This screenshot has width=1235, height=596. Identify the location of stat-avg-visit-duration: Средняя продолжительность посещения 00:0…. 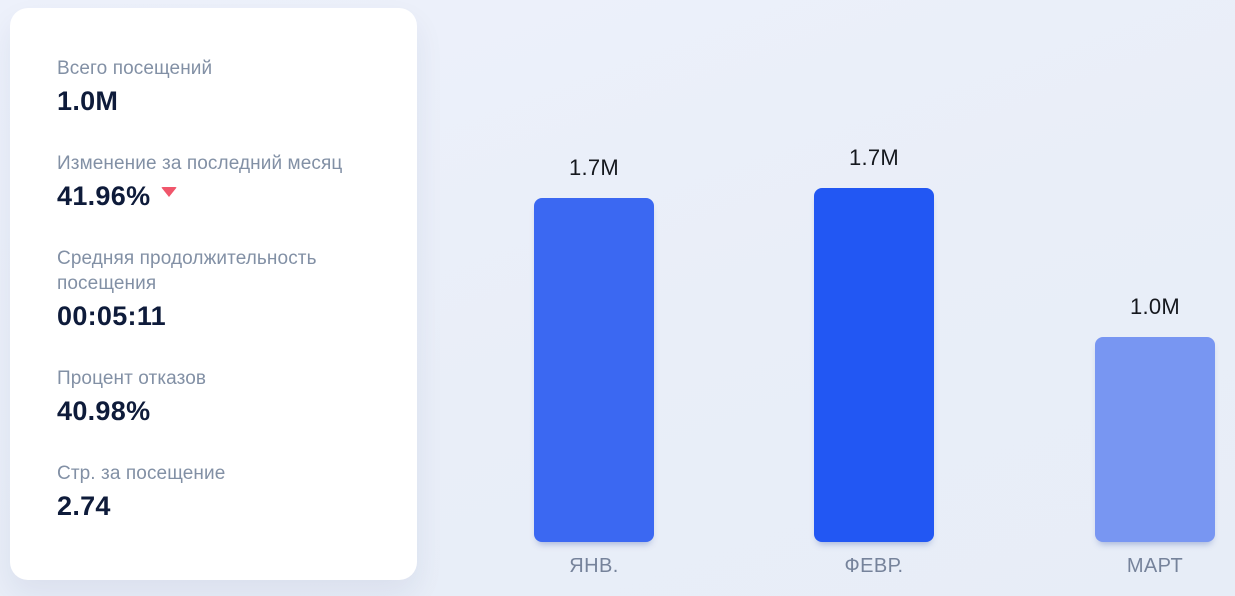
(219, 289).